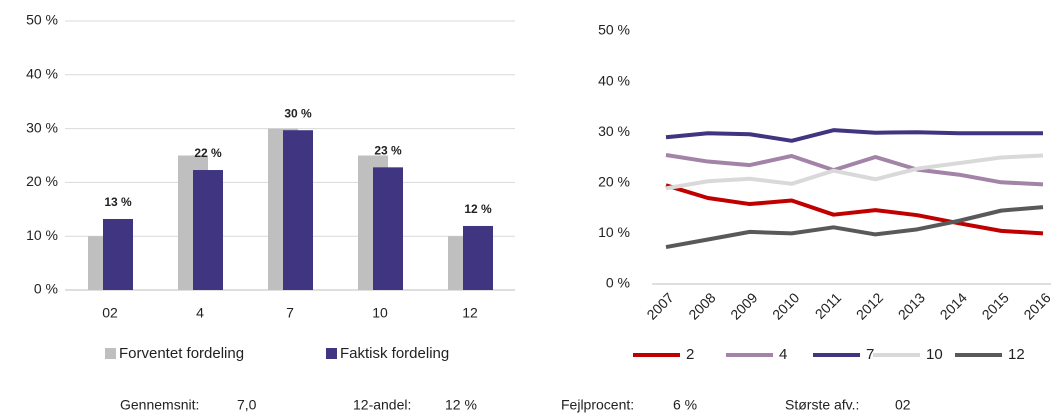 The width and height of the screenshot is (1051, 415). What do you see at coordinates (1016, 354) in the screenshot?
I see `legend-label: 12` at bounding box center [1016, 354].